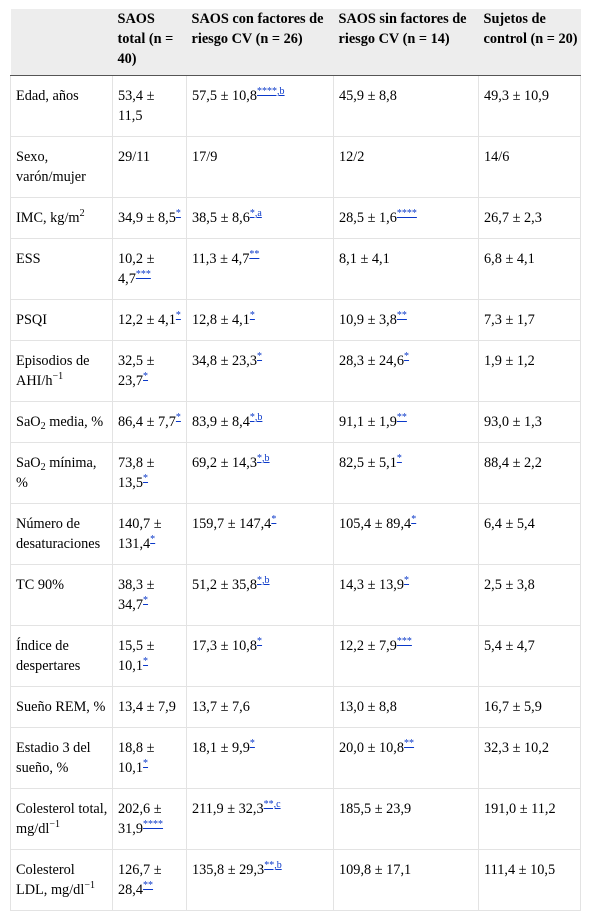 The width and height of the screenshot is (590, 911). What do you see at coordinates (517, 96) in the screenshot?
I see `cell-value: 49,3 ± 10,9` at bounding box center [517, 96].